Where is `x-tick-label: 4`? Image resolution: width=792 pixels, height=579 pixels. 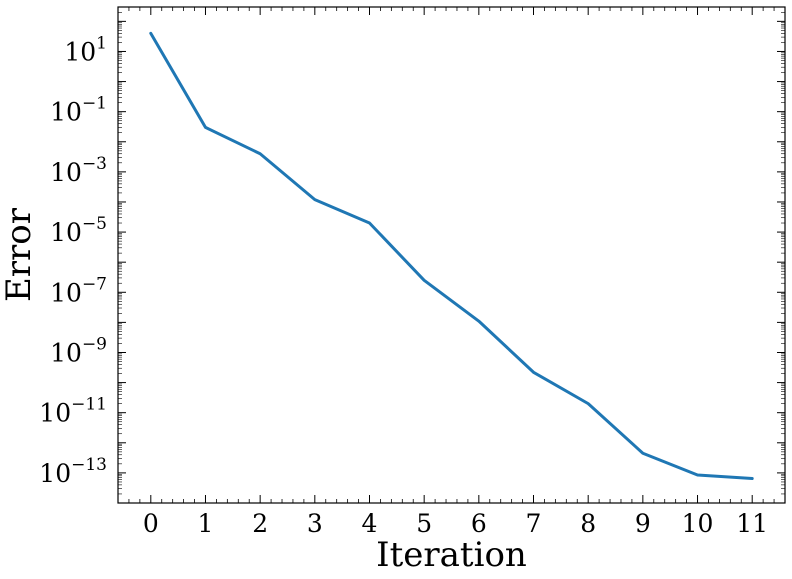
x-tick-label: 4 is located at coordinates (370, 523).